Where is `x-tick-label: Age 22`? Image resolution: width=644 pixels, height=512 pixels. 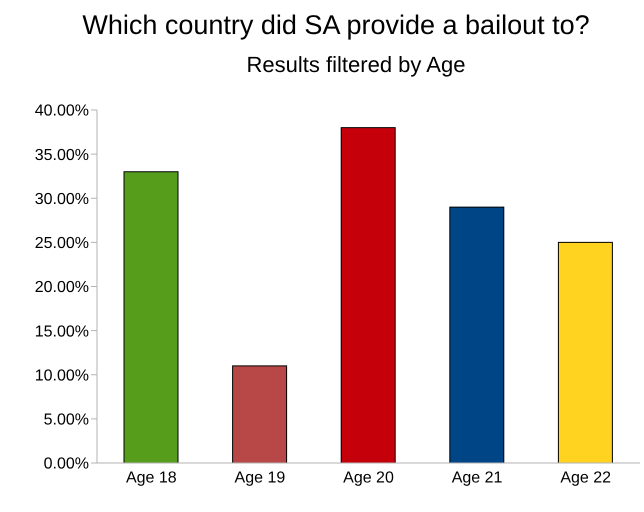 x-tick-label: Age 22 is located at coordinates (586, 477).